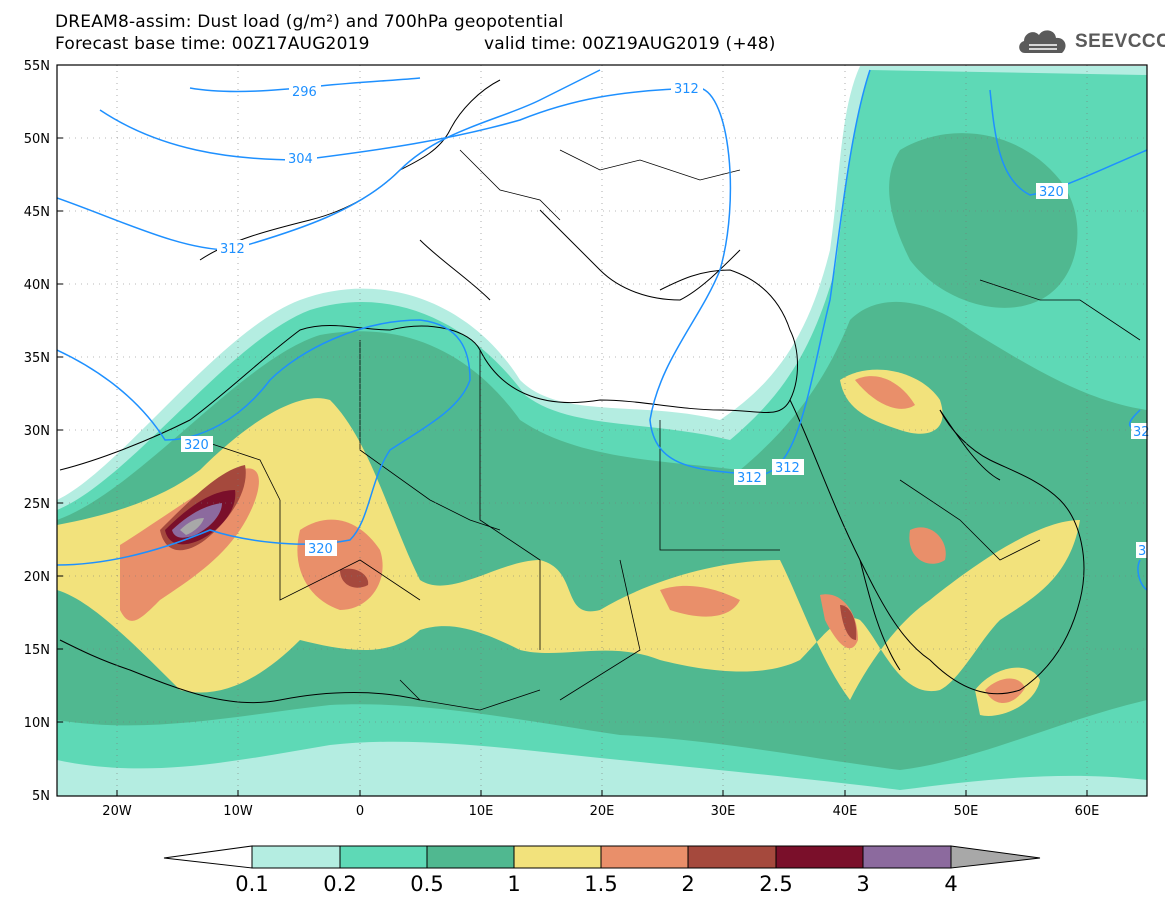  What do you see at coordinates (304, 92) in the screenshot?
I see `contour-label: 296` at bounding box center [304, 92].